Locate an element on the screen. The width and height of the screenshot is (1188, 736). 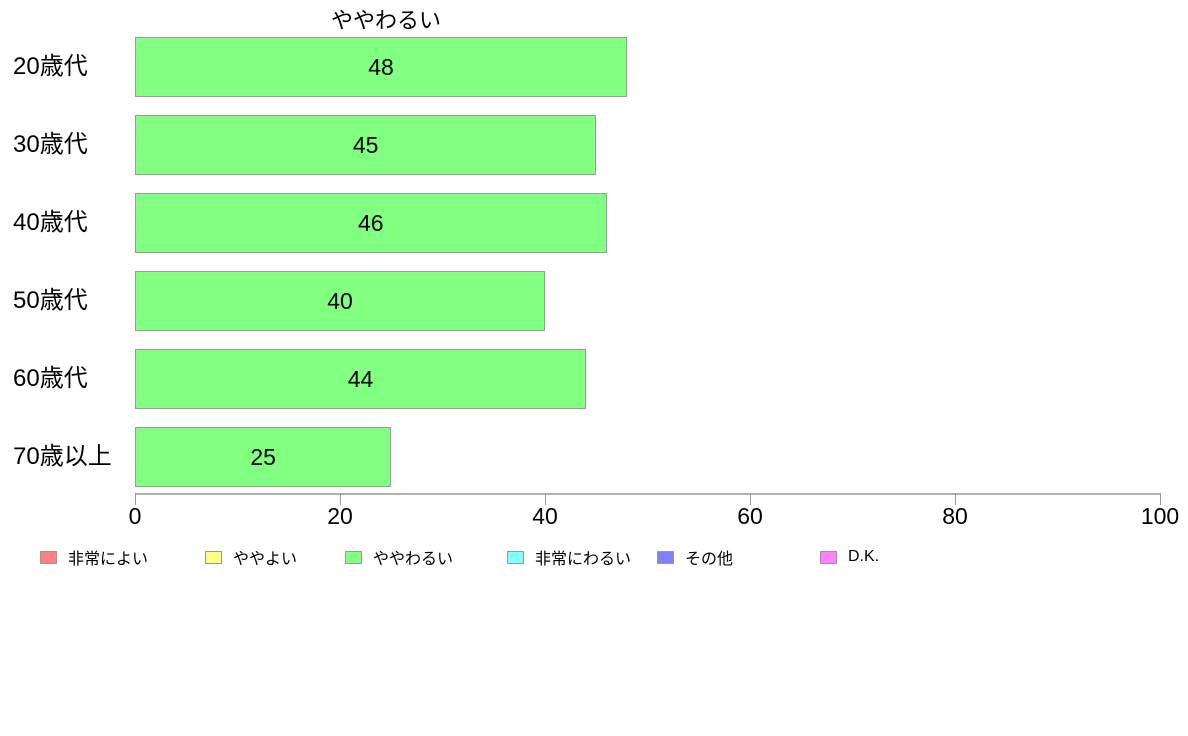
bar-value-label: 45 is located at coordinates (365, 145).